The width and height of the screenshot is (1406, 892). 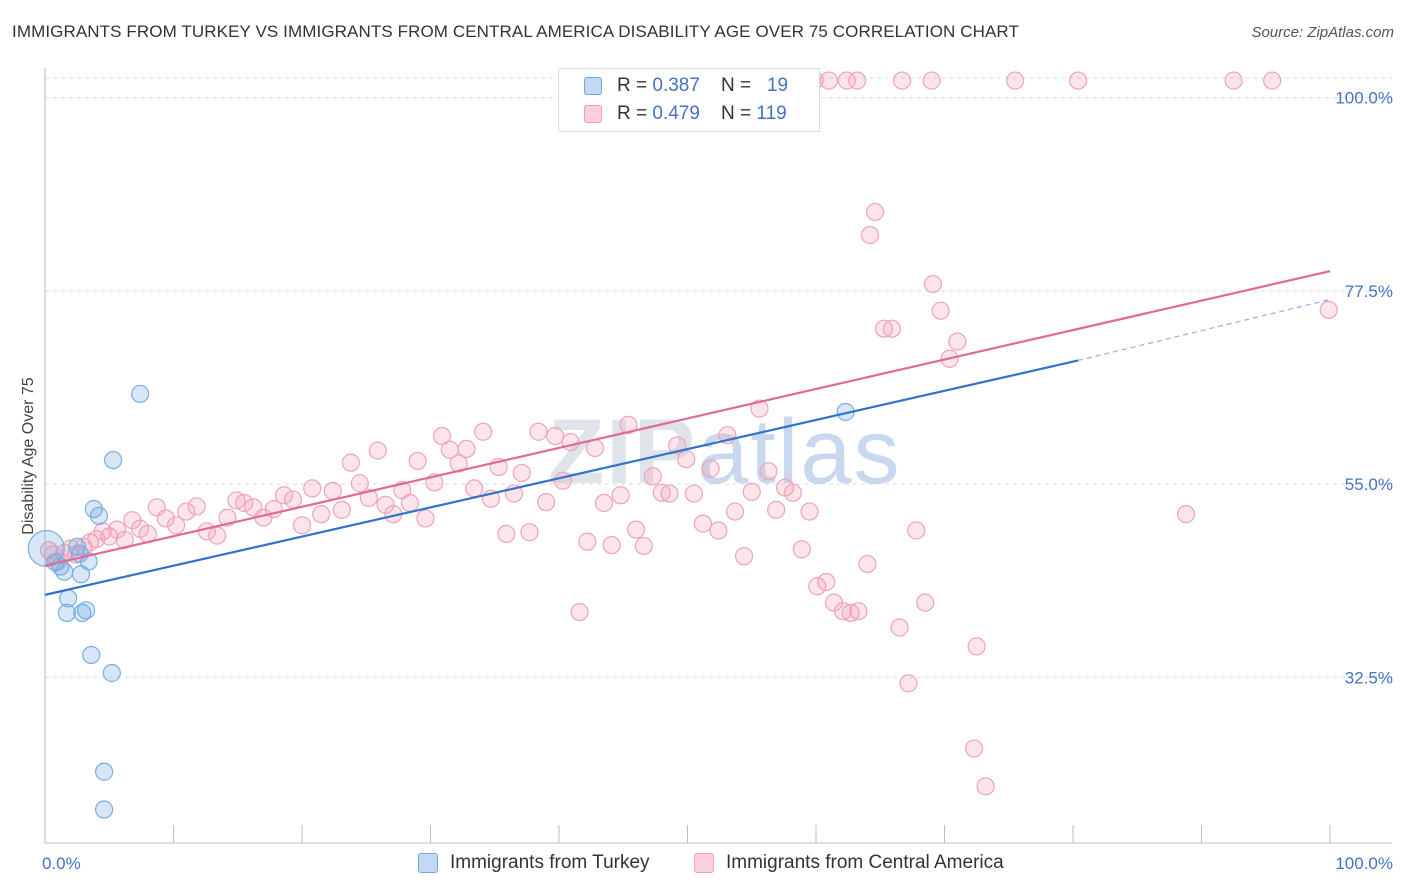 I want to click on chart-source: Source: ZipAtlas.com, so click(x=1322, y=32).